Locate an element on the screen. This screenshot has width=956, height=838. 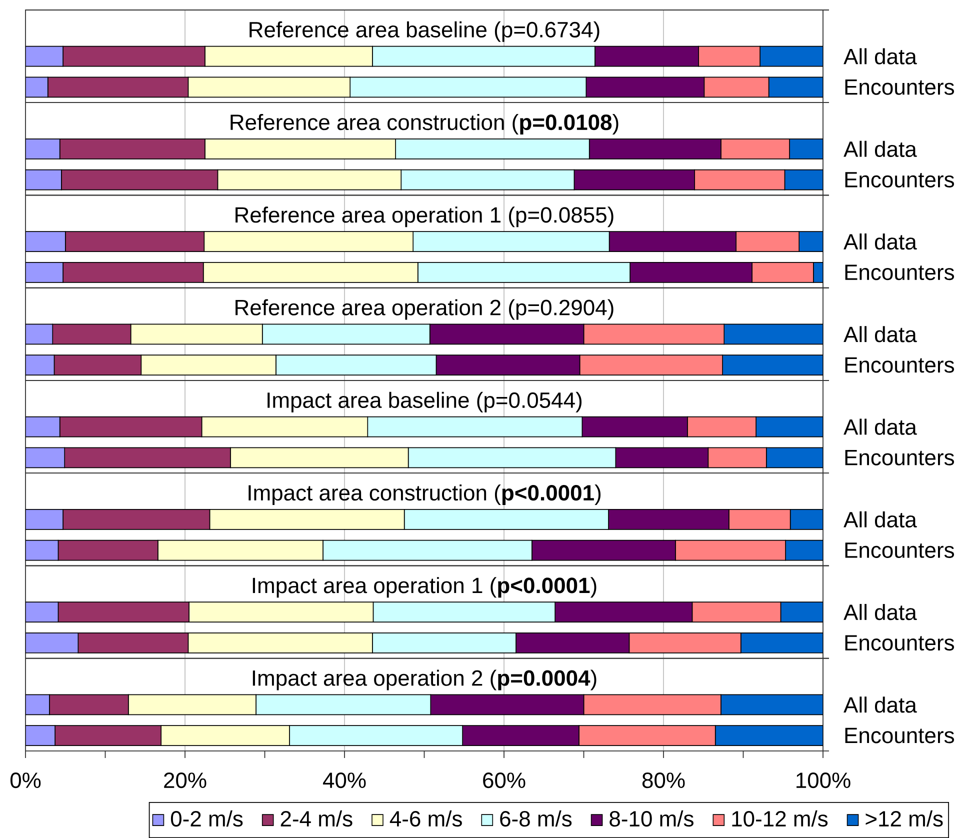
legend-label: 2-4 m/s is located at coordinates (316, 818).